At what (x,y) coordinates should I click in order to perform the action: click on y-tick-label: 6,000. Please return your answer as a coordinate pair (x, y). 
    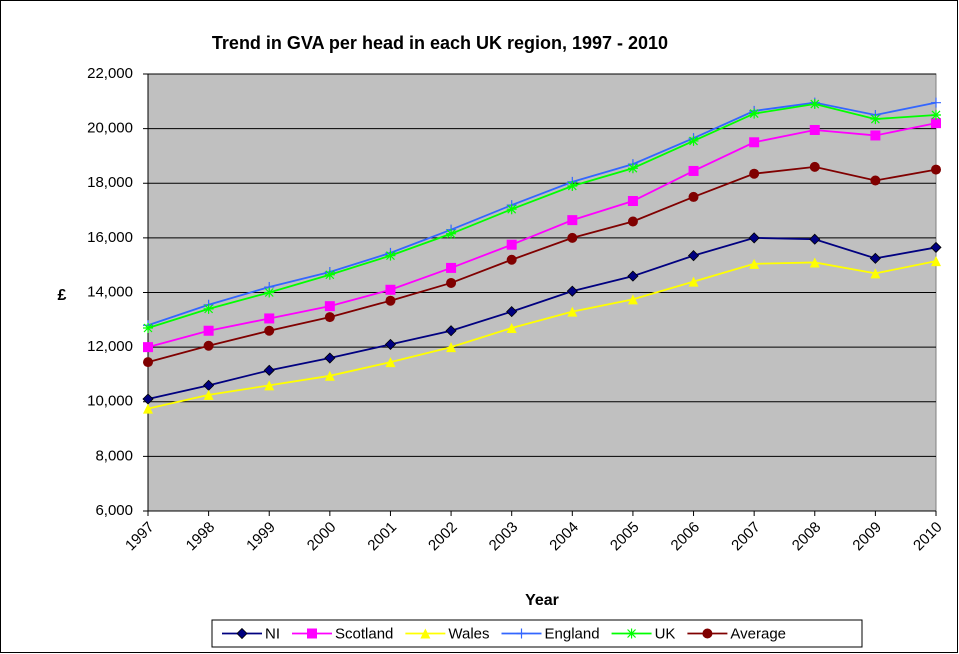
    Looking at the image, I should click on (114, 510).